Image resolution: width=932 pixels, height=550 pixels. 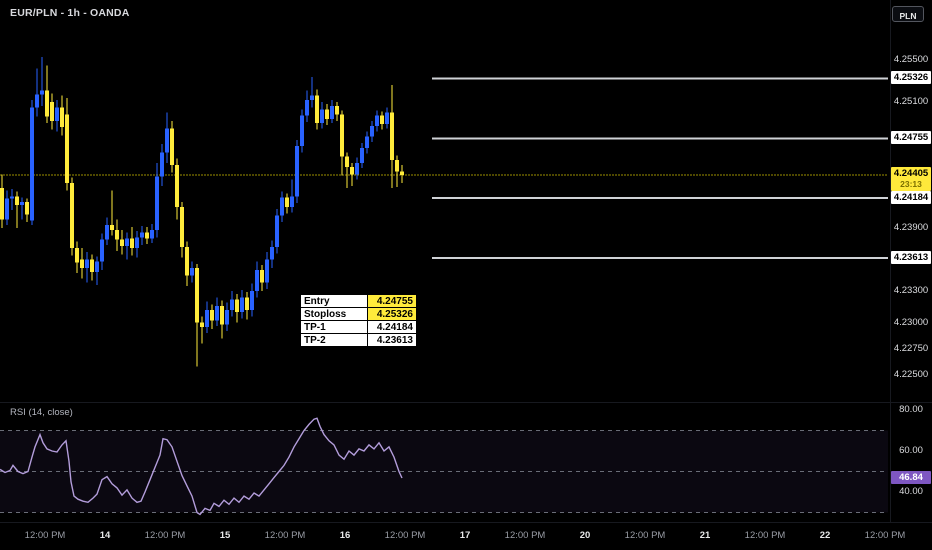 What do you see at coordinates (890, 261) in the screenshot?
I see `price-axis-divider` at bounding box center [890, 261].